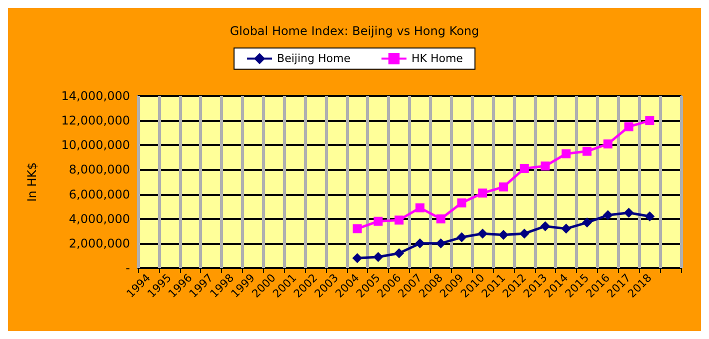 Image resolution: width=709 pixels, height=339 pixels. Describe the element at coordinates (128, 268) in the screenshot. I see `y-tick-label: -` at that location.